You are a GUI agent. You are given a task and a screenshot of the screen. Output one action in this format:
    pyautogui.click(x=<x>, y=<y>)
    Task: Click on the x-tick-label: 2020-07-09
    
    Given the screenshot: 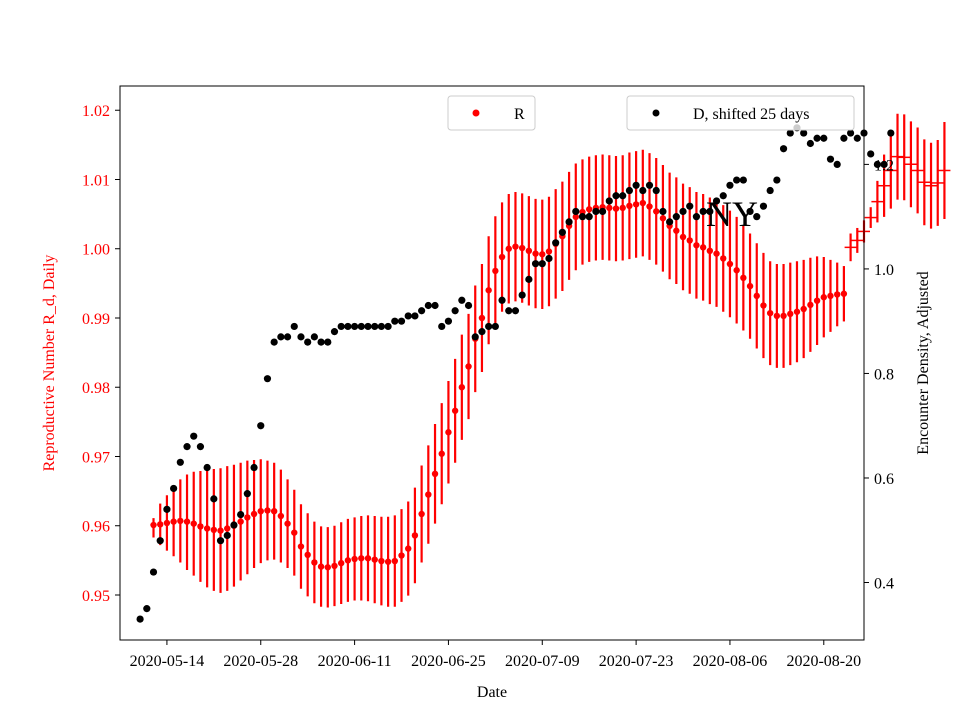 What is the action you would take?
    pyautogui.click(x=542, y=661)
    